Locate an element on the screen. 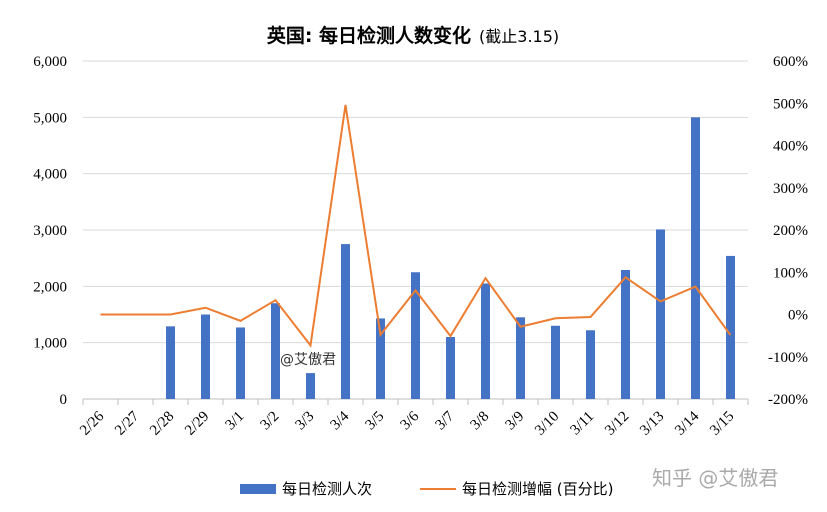 This screenshot has height=512, width=827. x-tick-label: 2/26 is located at coordinates (92, 423).